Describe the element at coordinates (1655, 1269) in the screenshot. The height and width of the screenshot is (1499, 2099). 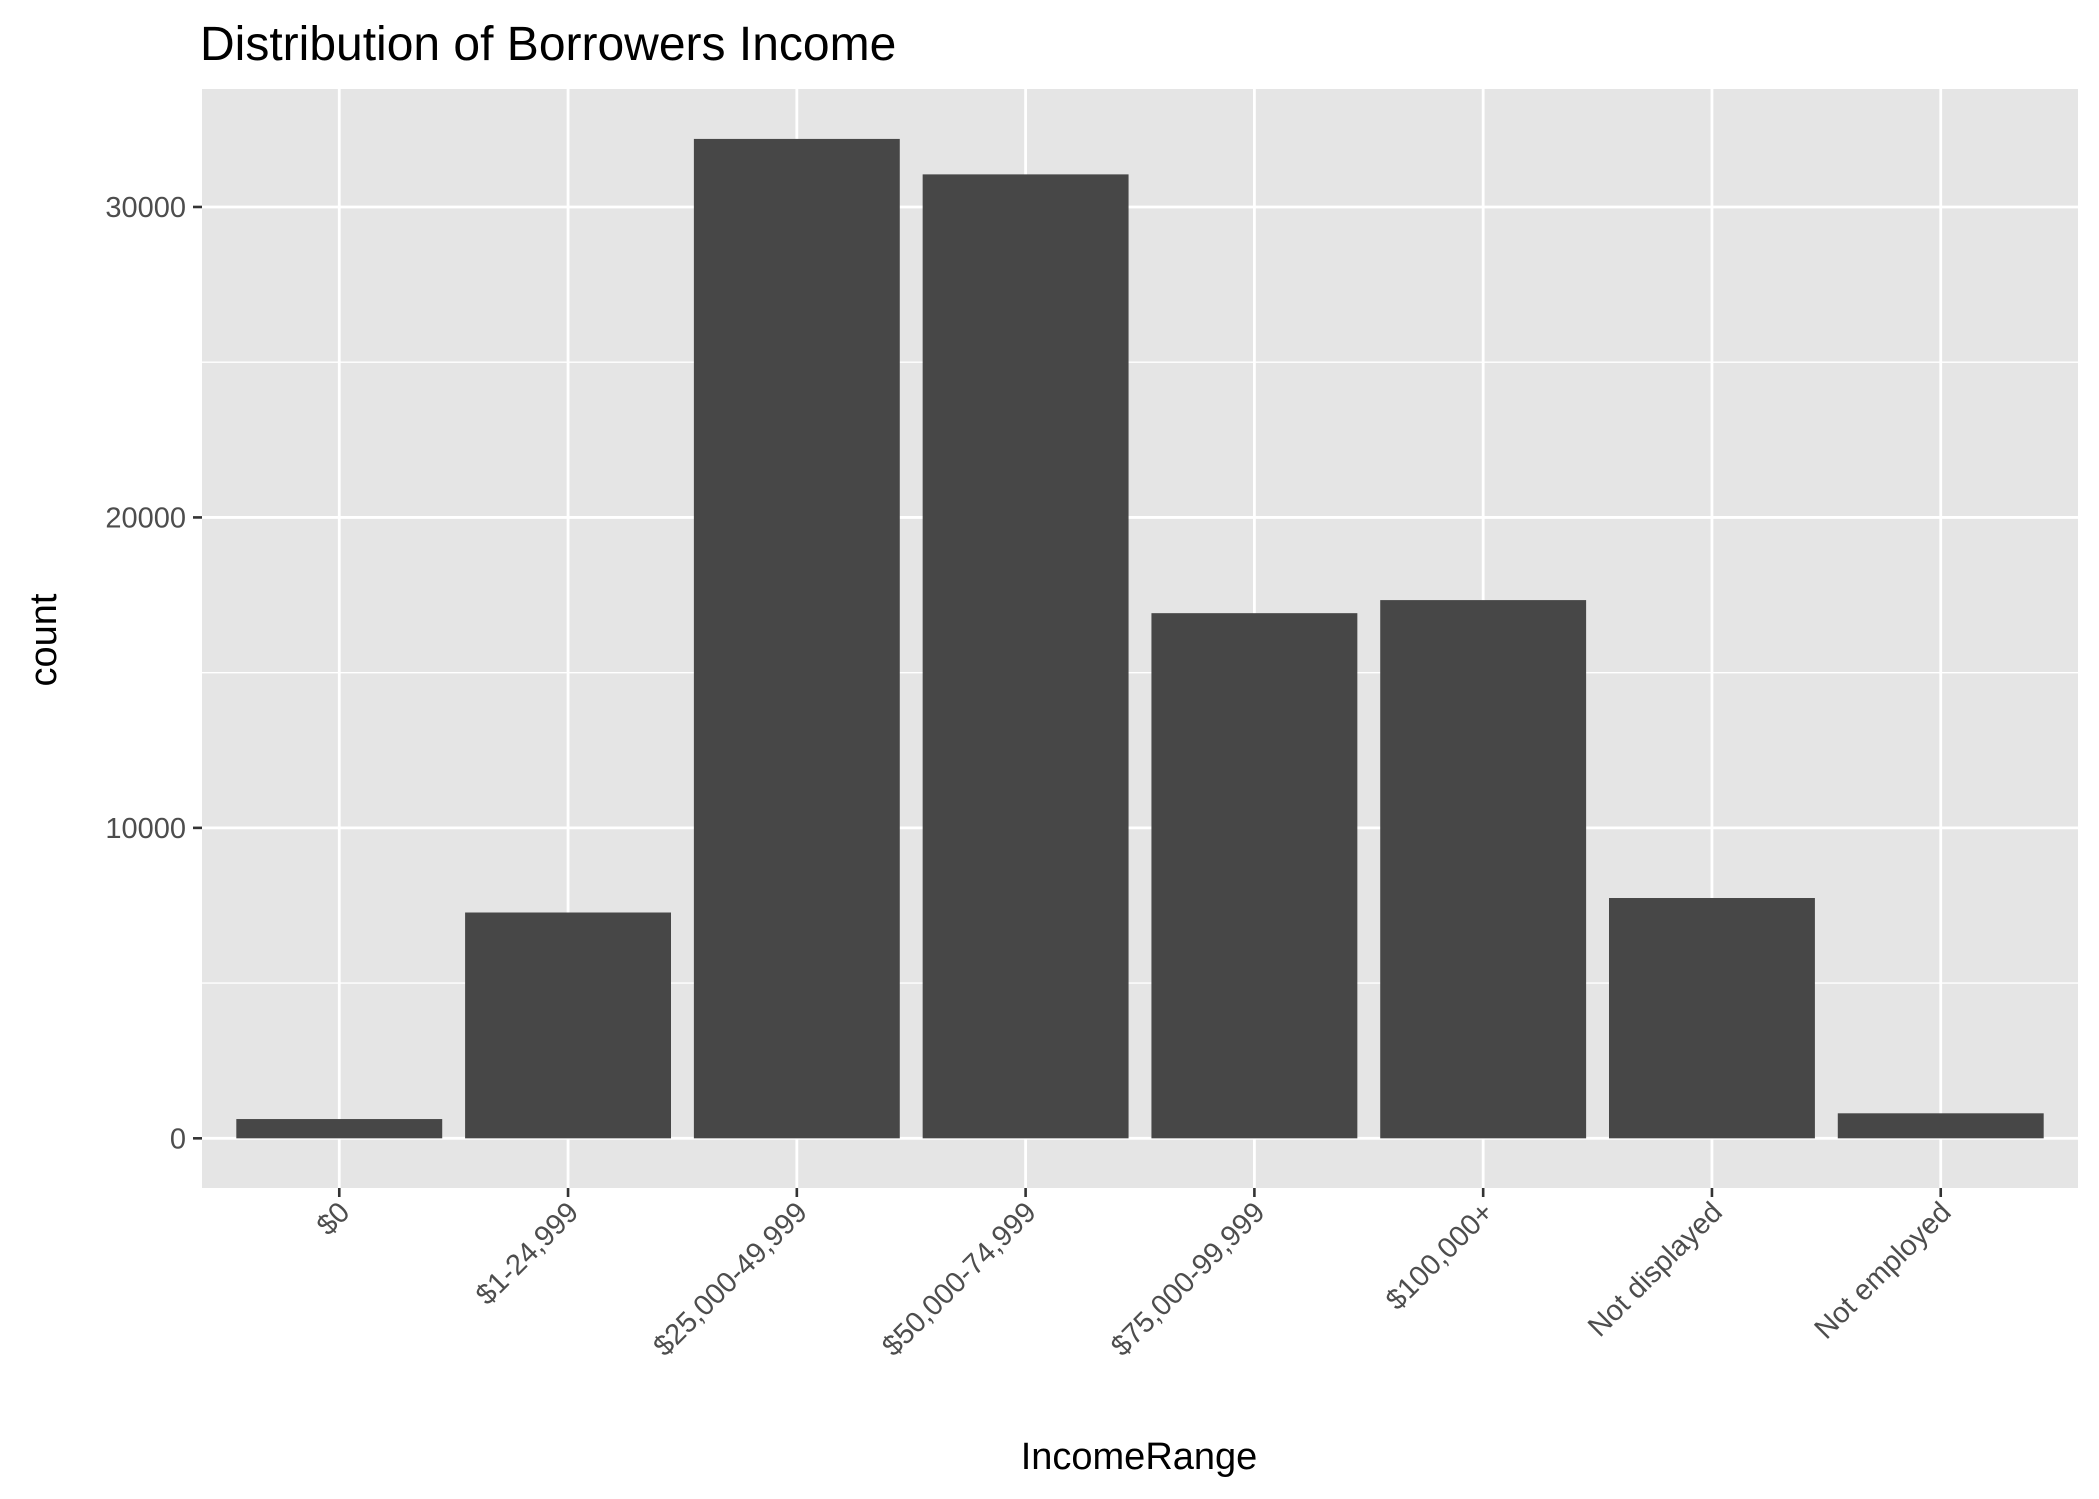
I see `x-tick-label: Not displayed` at that location.